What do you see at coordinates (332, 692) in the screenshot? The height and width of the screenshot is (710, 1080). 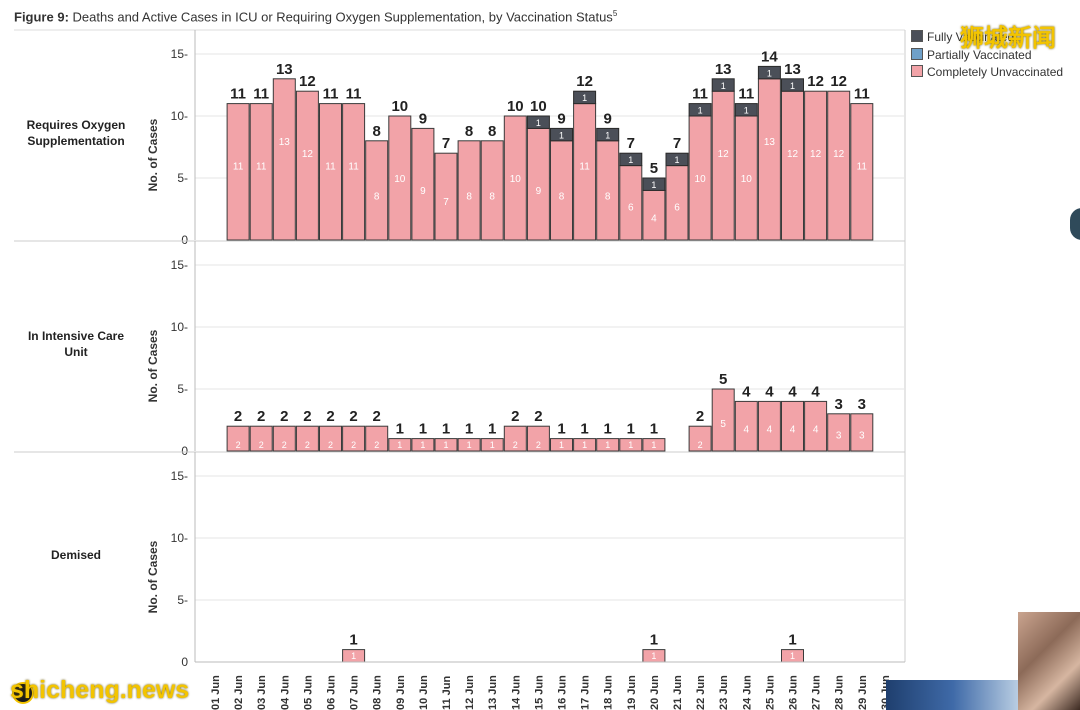 I see `x-tick-label: 06 Jun` at bounding box center [332, 692].